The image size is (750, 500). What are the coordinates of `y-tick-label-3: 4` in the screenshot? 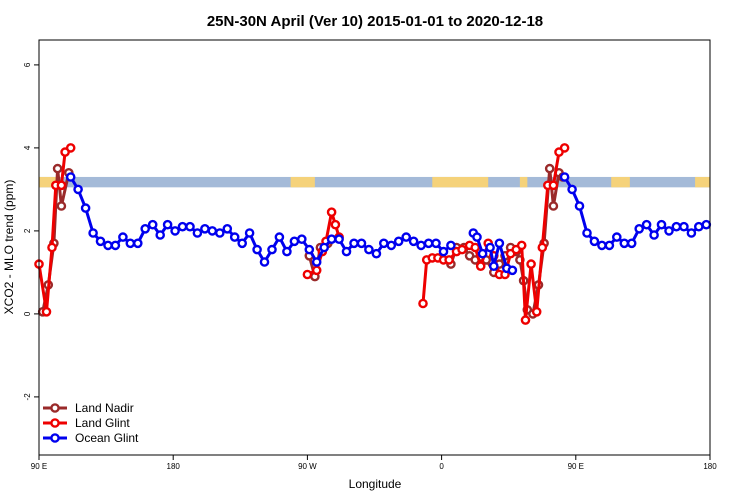 It's located at (27, 147).